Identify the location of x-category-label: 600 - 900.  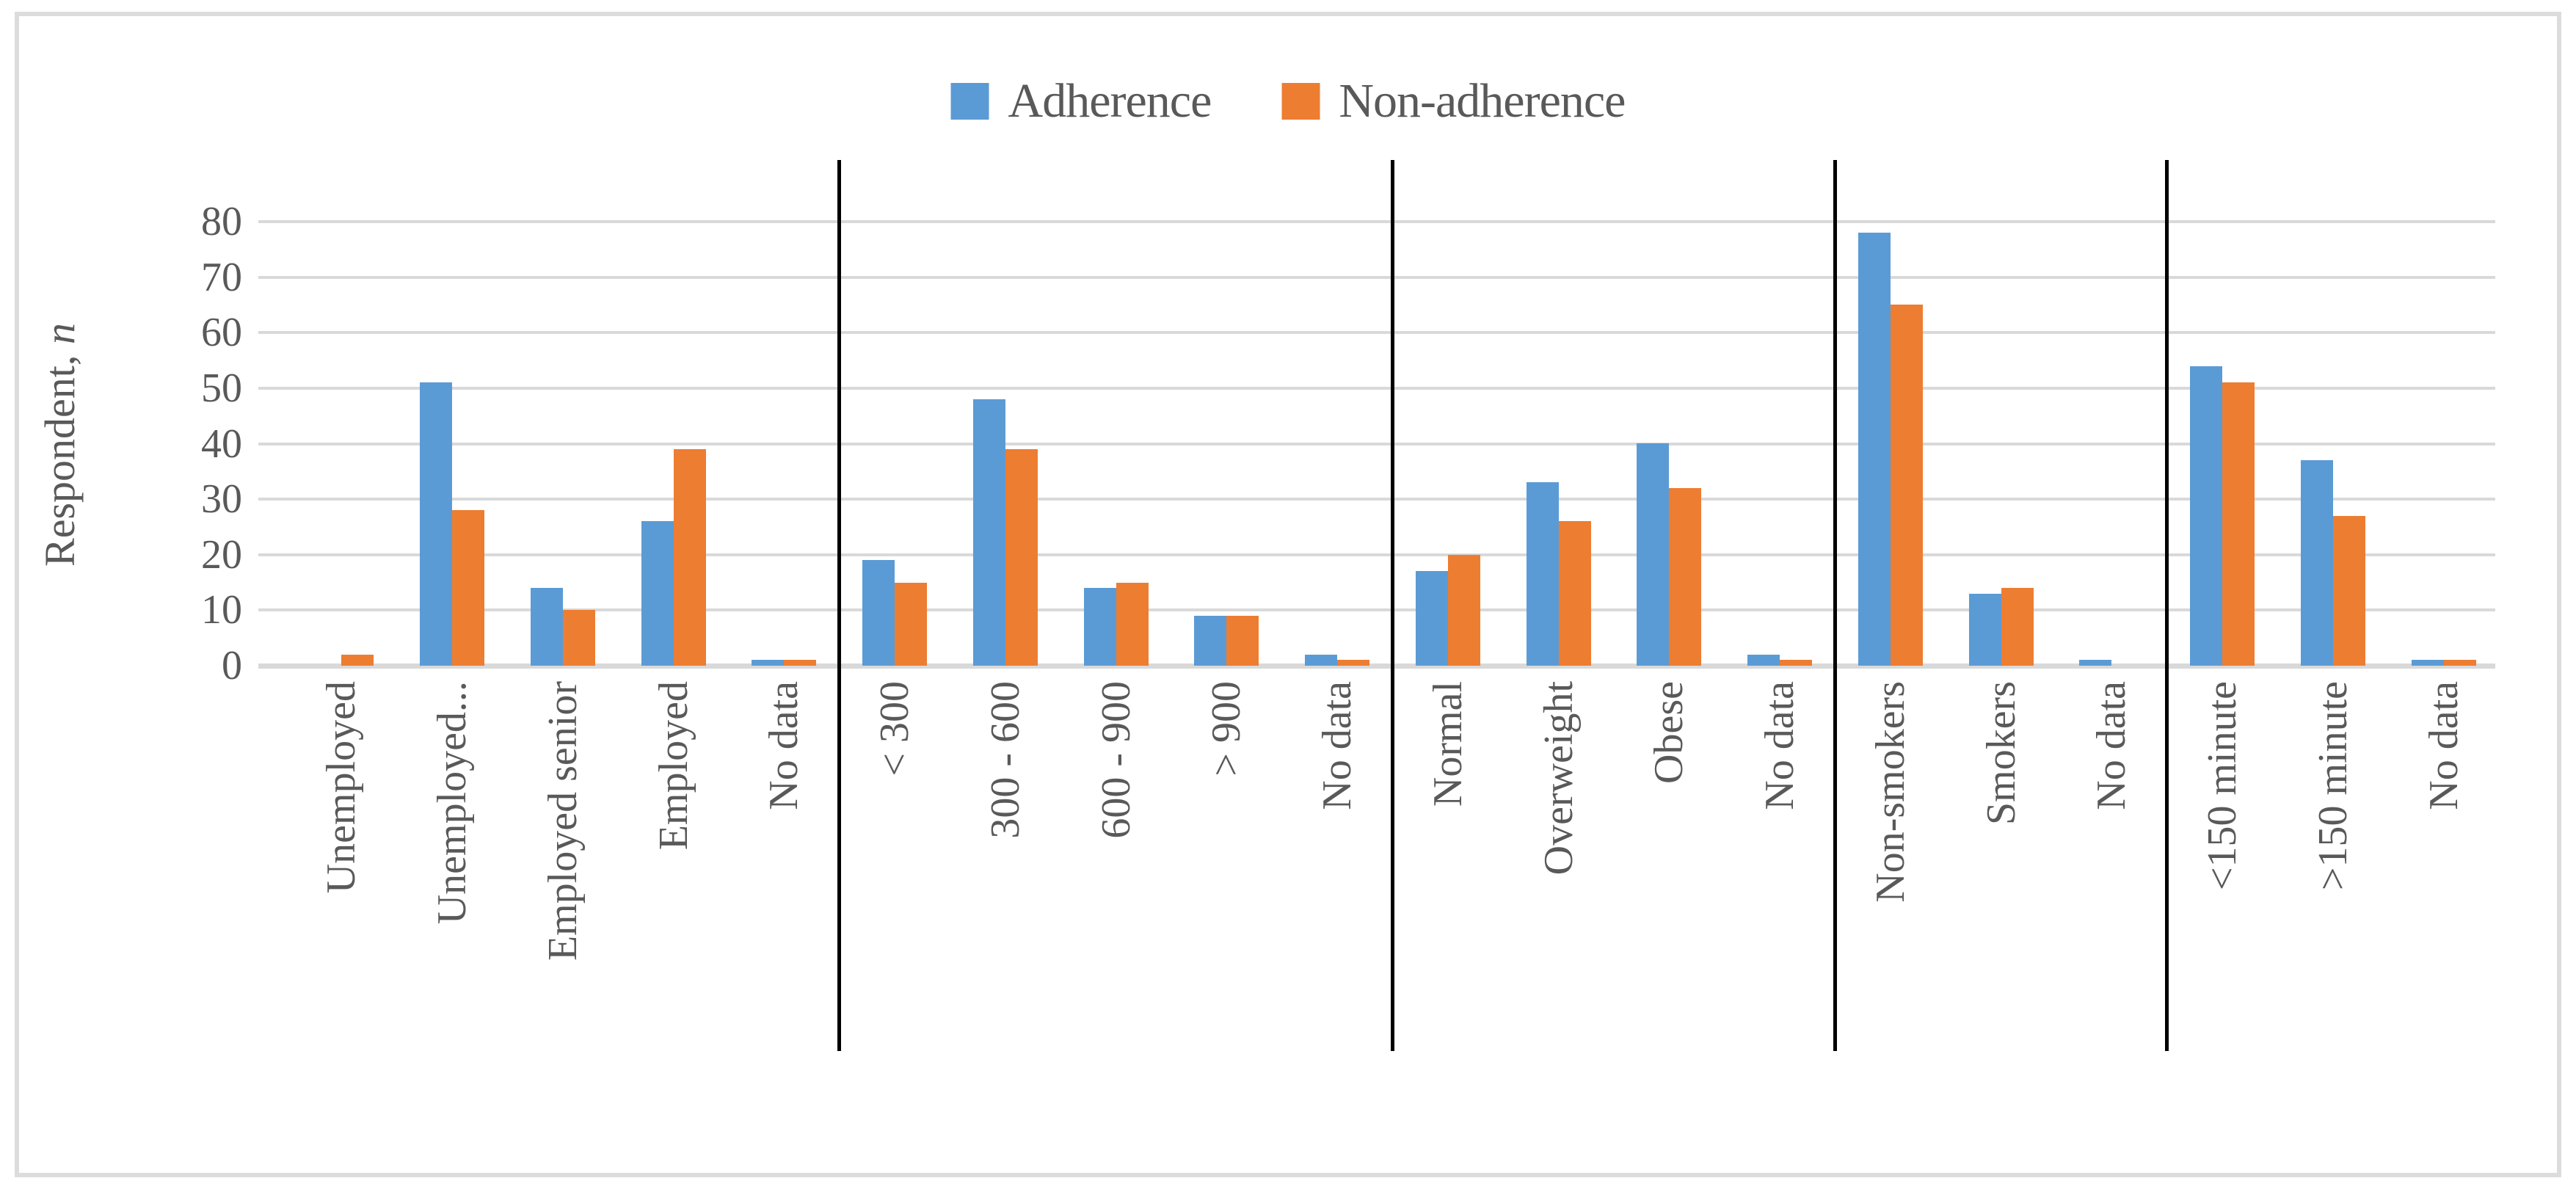
(1116, 760).